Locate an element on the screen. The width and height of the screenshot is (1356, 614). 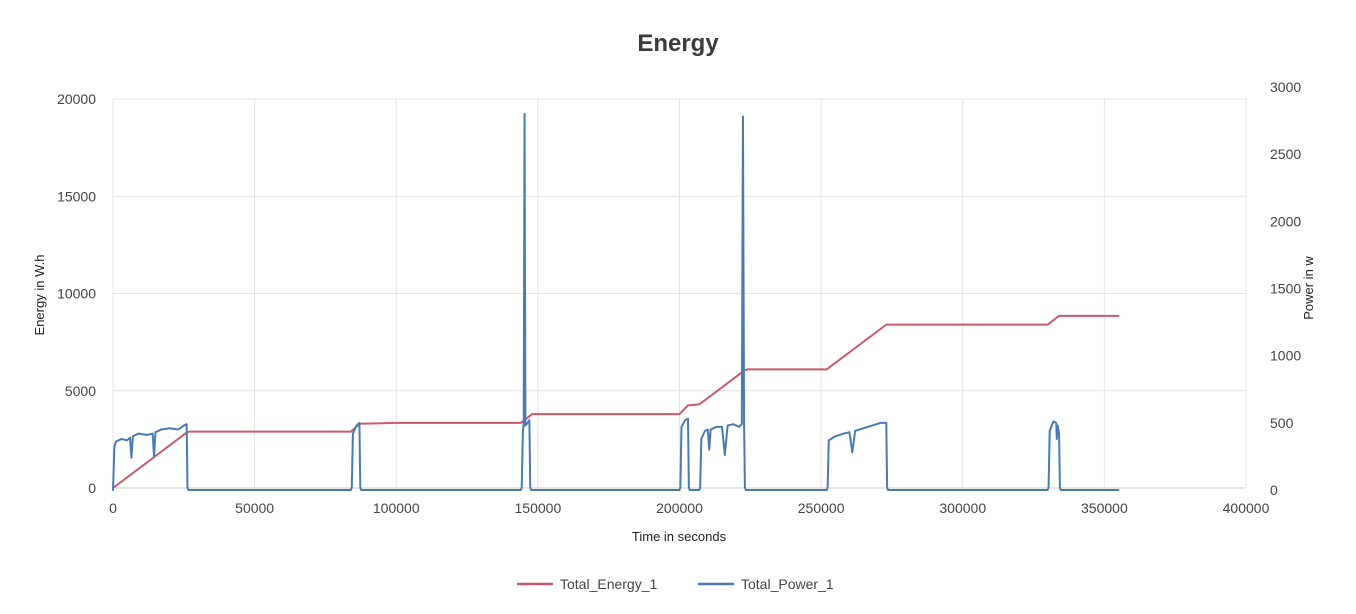
chart-title: Energy is located at coordinates (678, 43).